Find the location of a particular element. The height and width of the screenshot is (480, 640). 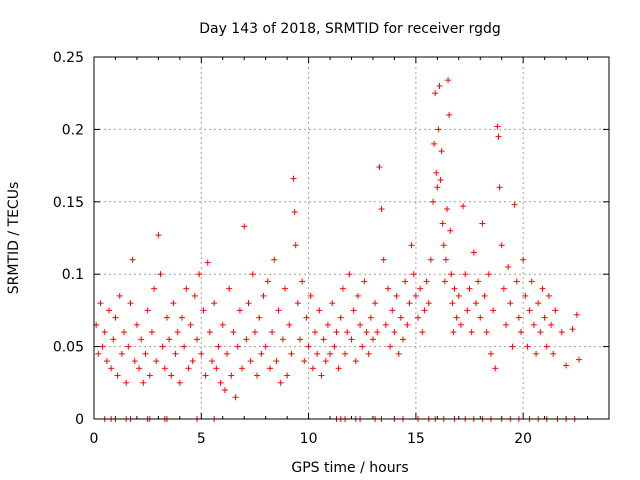

y-tick-label: 0.1 is located at coordinates (73, 275).